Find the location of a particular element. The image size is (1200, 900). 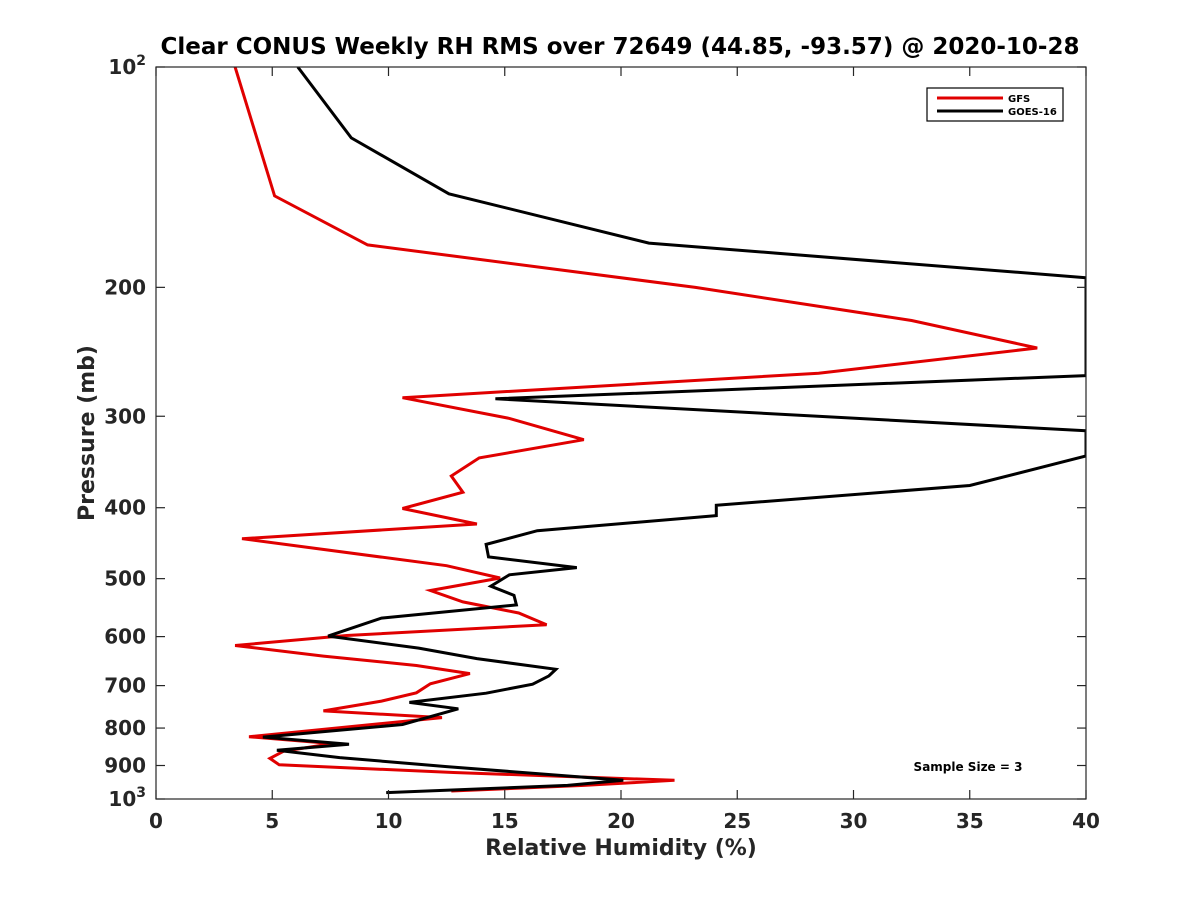

legend: GFS GOES-16 is located at coordinates (995, 104).